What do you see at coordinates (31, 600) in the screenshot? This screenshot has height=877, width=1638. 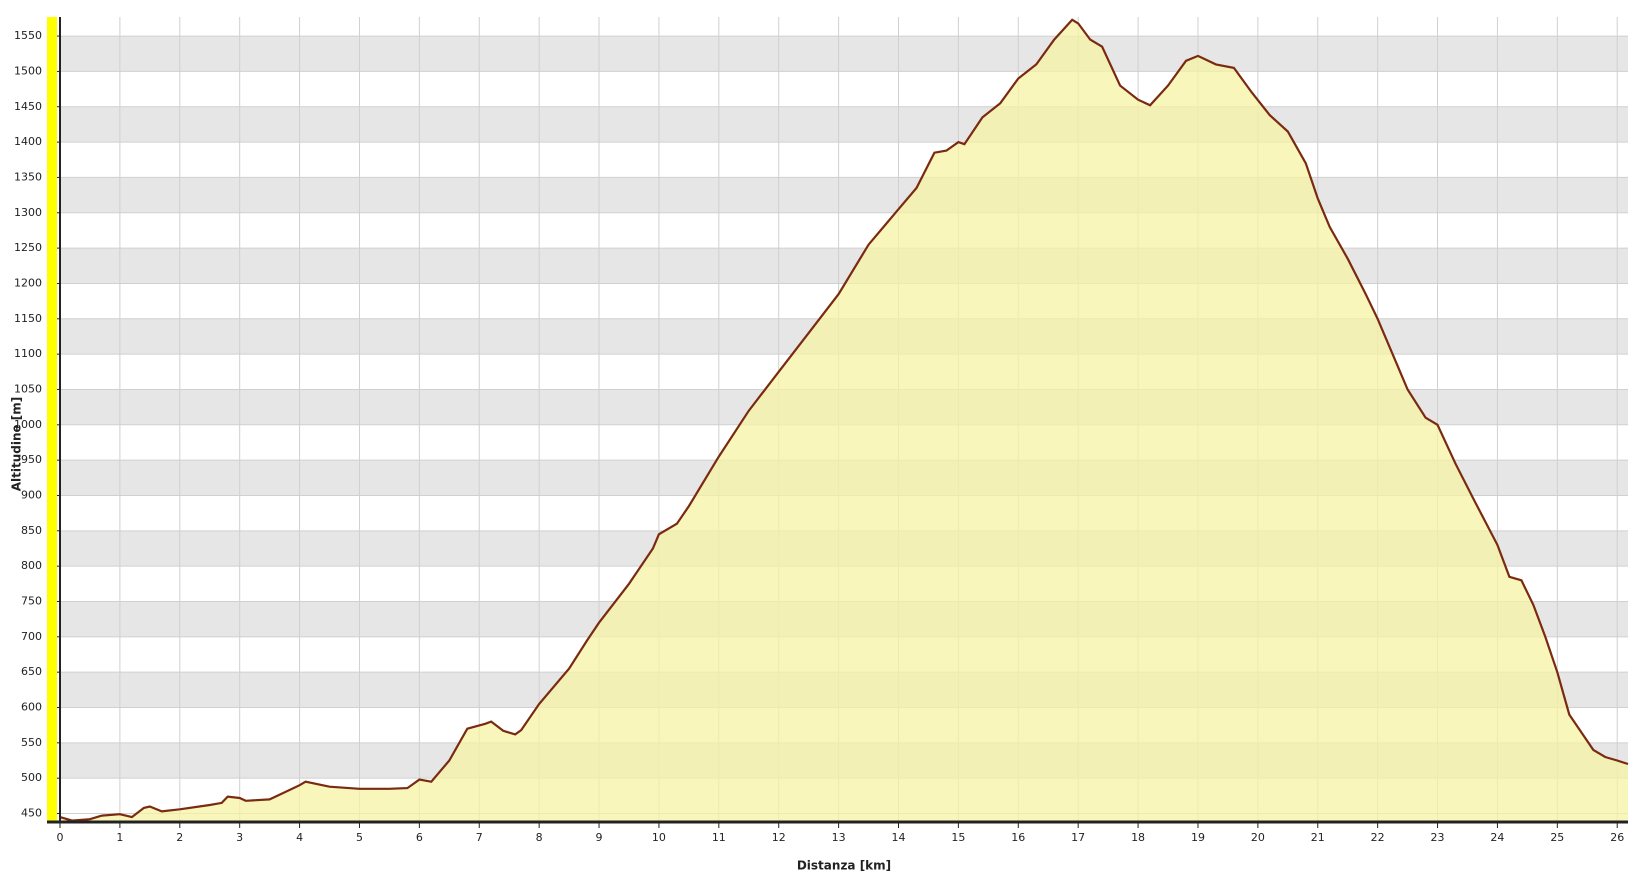 I see `y-tick-label: 750` at bounding box center [31, 600].